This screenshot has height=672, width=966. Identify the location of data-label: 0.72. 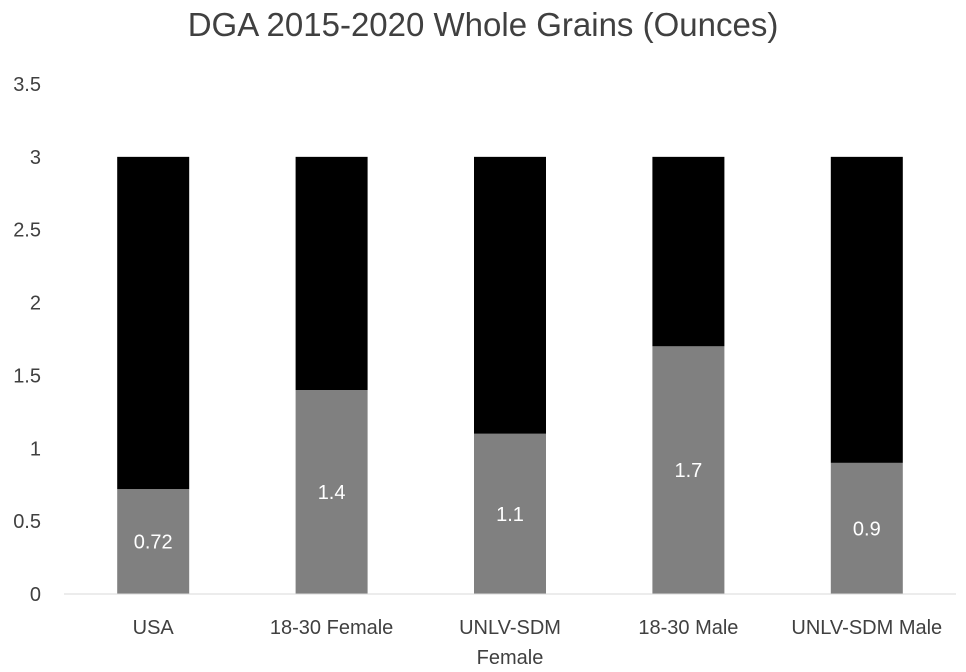
(153, 543).